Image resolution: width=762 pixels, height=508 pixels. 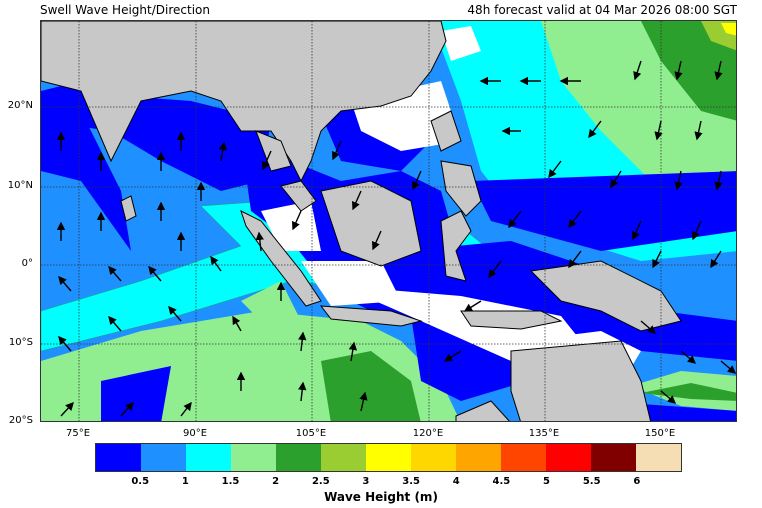 I want to click on lon-tick-75e: 75°E, so click(x=78, y=433).